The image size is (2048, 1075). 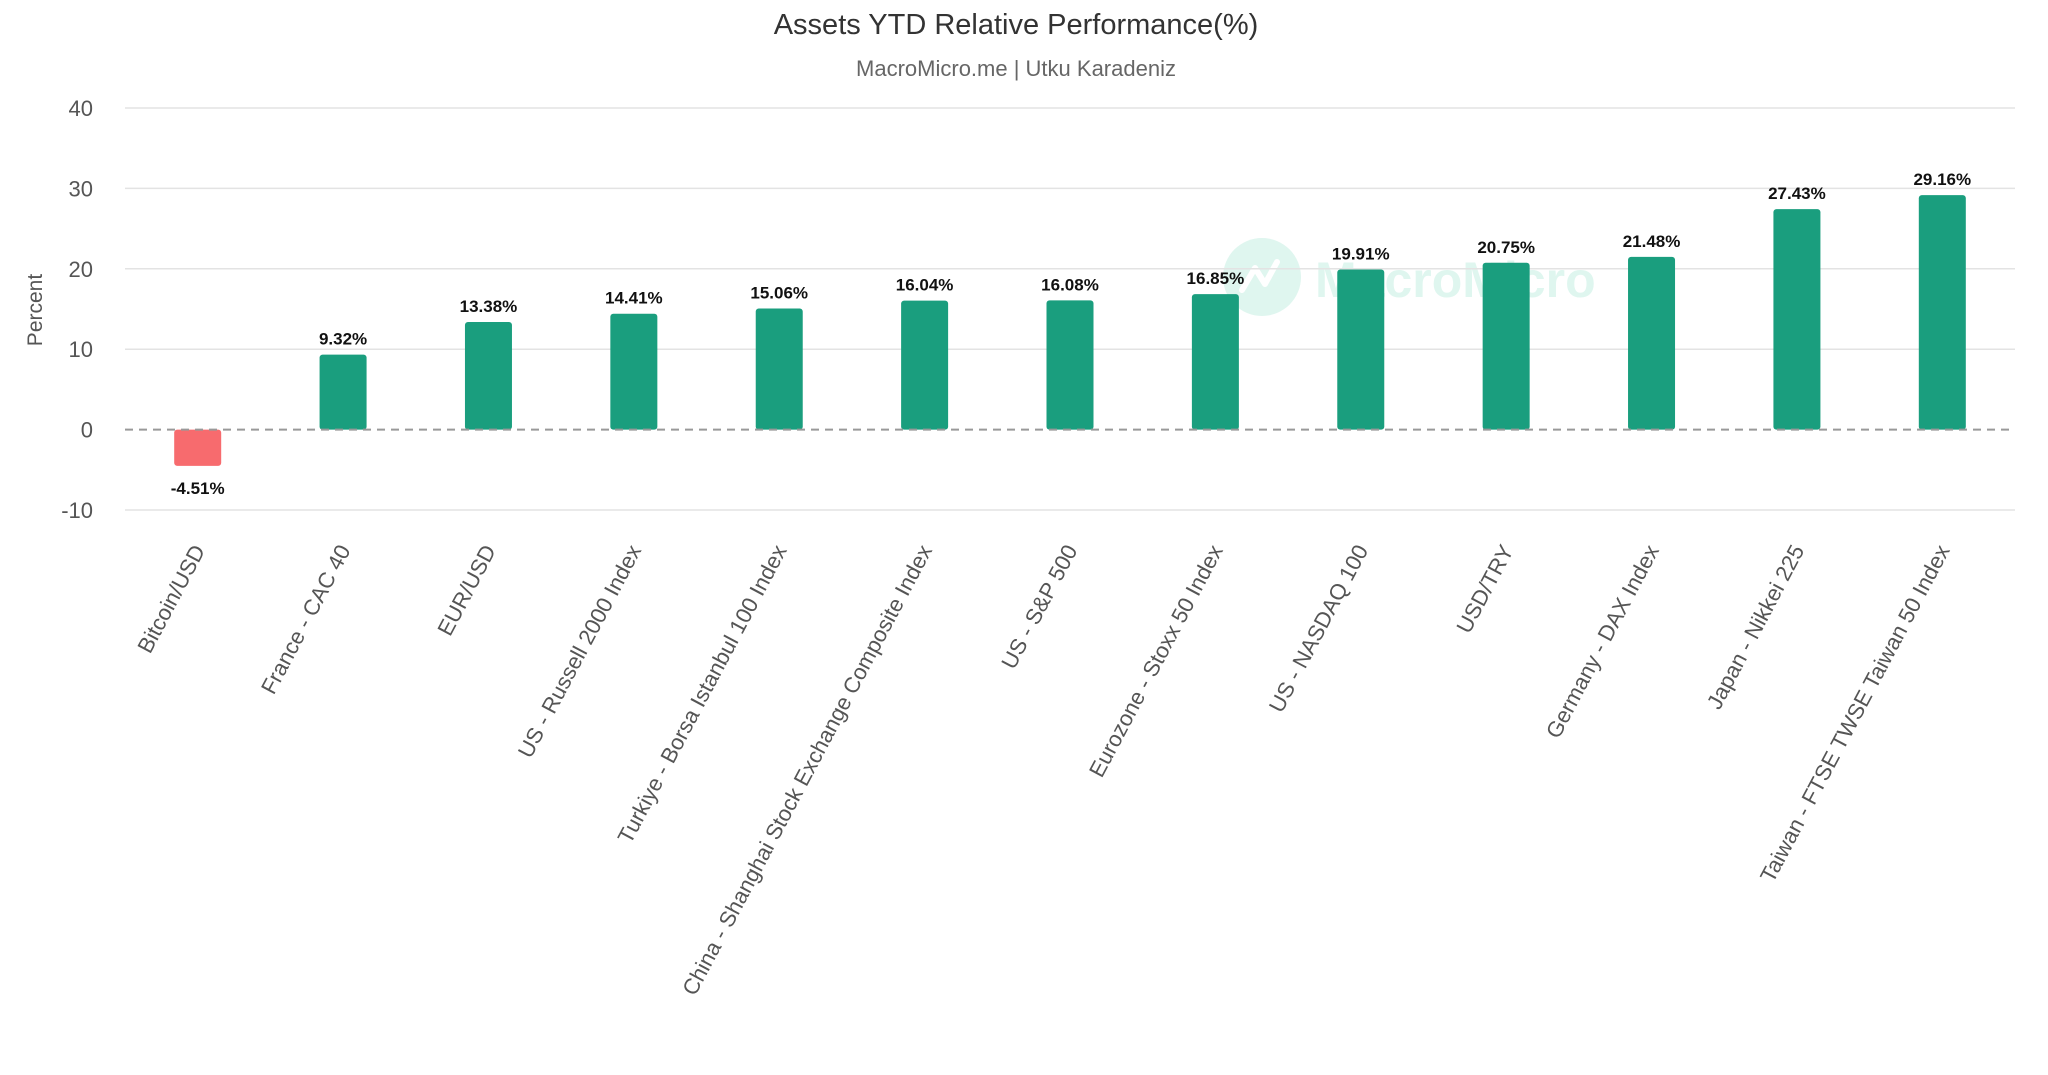 I want to click on y-axis-label: Percent, so click(x=35, y=310).